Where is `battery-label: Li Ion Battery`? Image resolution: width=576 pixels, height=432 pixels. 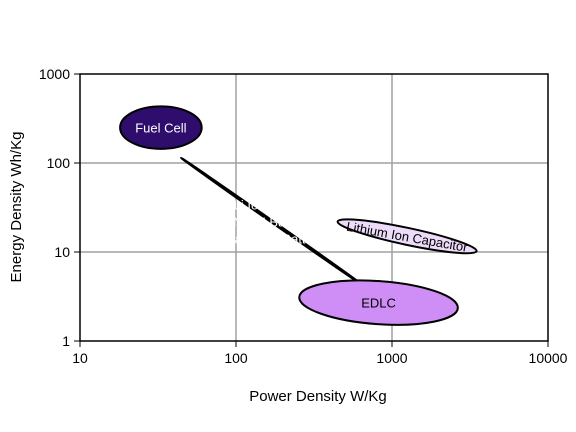
battery-label: Li Ion Battery is located at coordinates (272, 205).